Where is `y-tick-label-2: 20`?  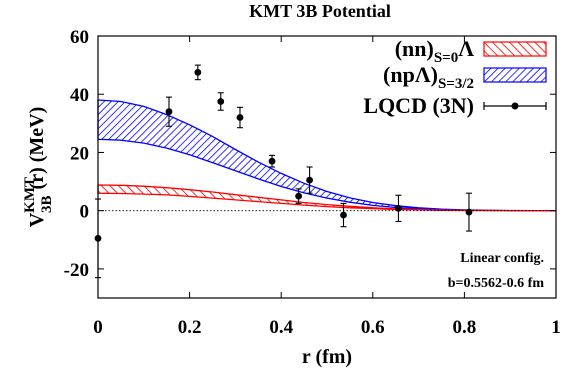
y-tick-label-2: 20 is located at coordinates (79, 153).